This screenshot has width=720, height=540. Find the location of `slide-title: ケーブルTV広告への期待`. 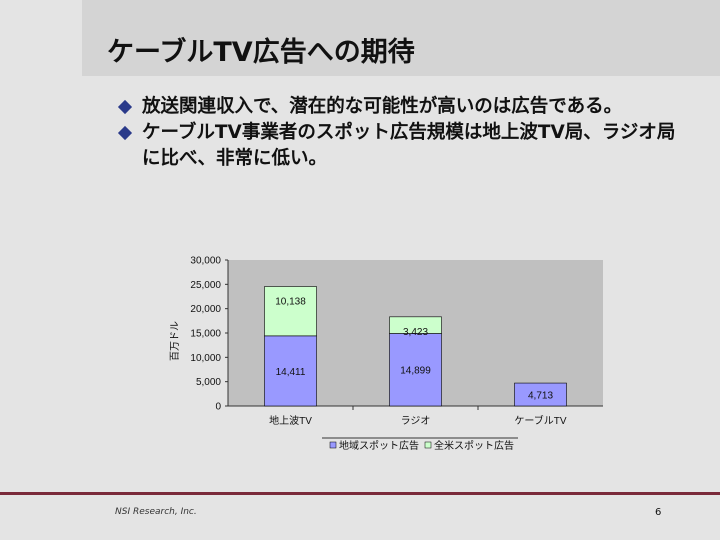

slide-title: ケーブルTV広告への期待 is located at coordinates (261, 52).